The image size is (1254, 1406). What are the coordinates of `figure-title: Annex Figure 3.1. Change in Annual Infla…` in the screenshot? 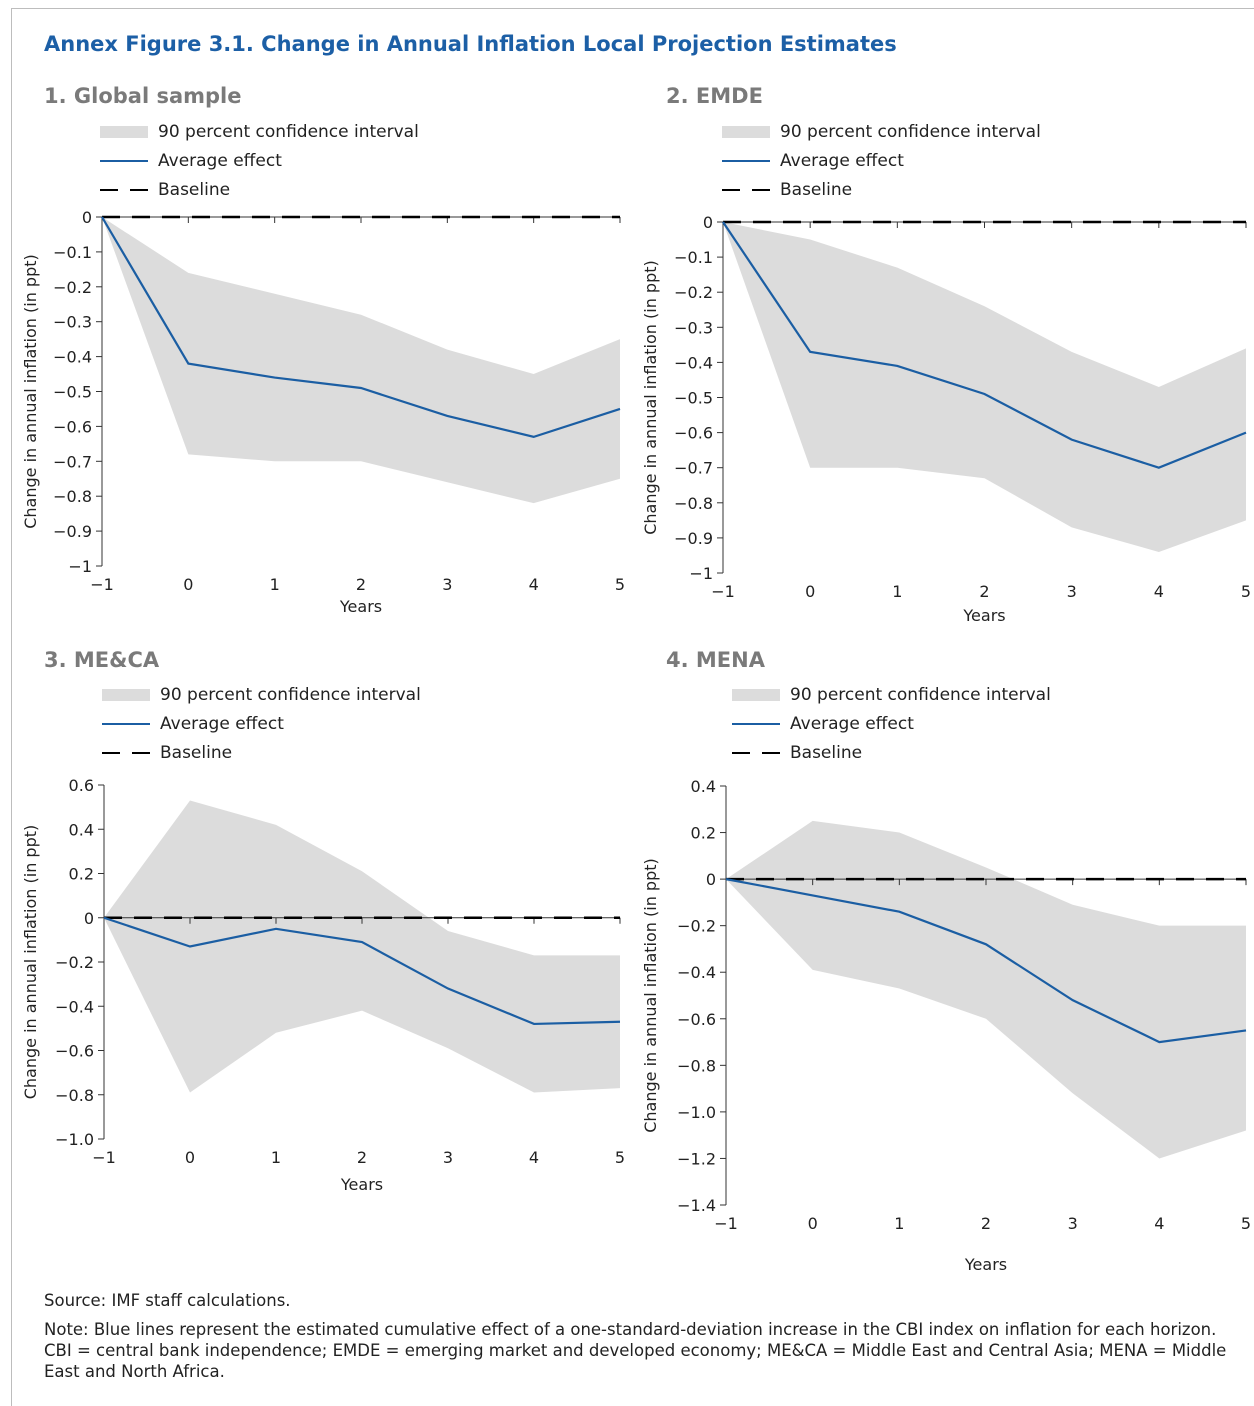 It's located at (470, 44).